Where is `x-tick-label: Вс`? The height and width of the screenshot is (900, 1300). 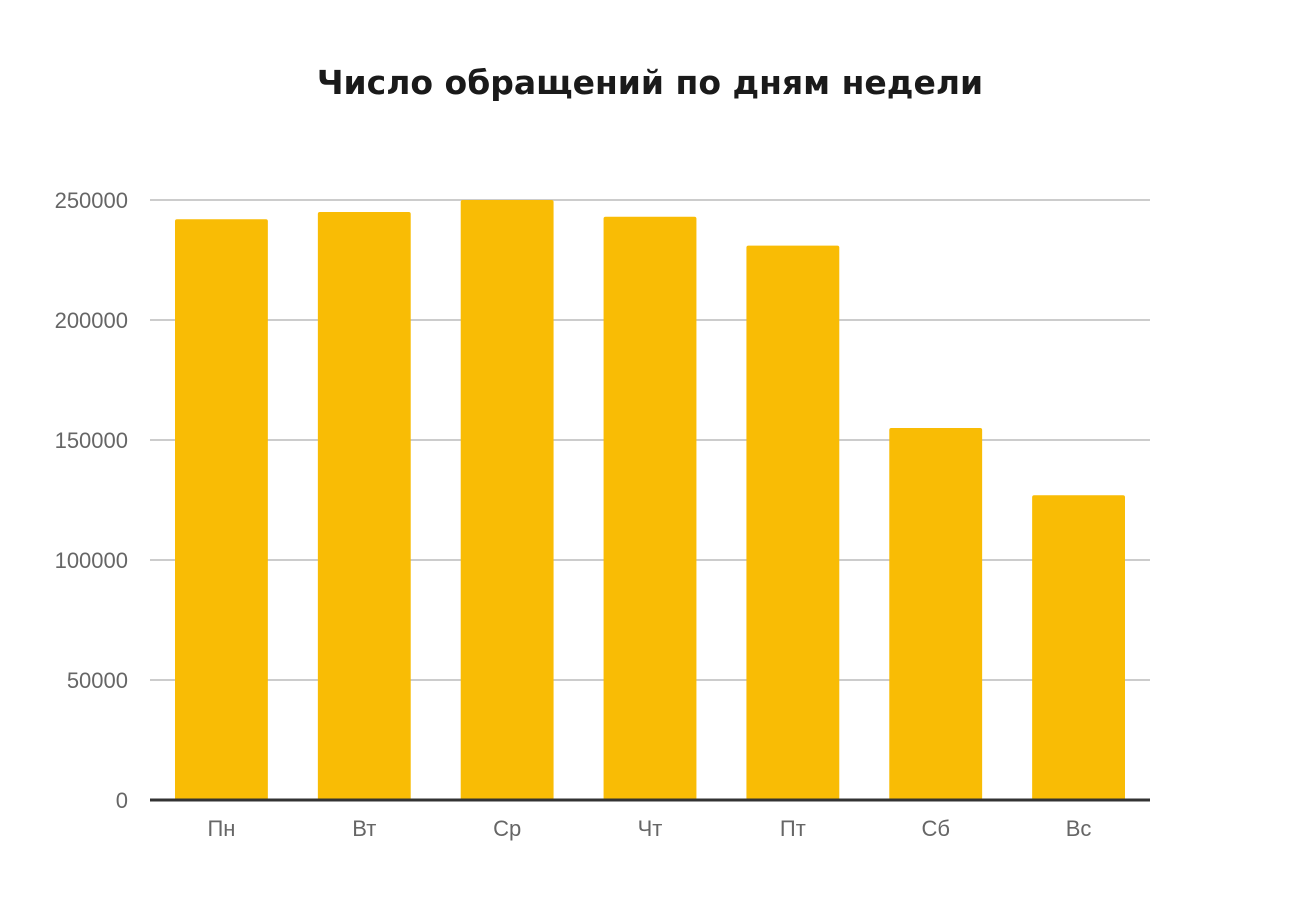 x-tick-label: Вс is located at coordinates (1079, 828).